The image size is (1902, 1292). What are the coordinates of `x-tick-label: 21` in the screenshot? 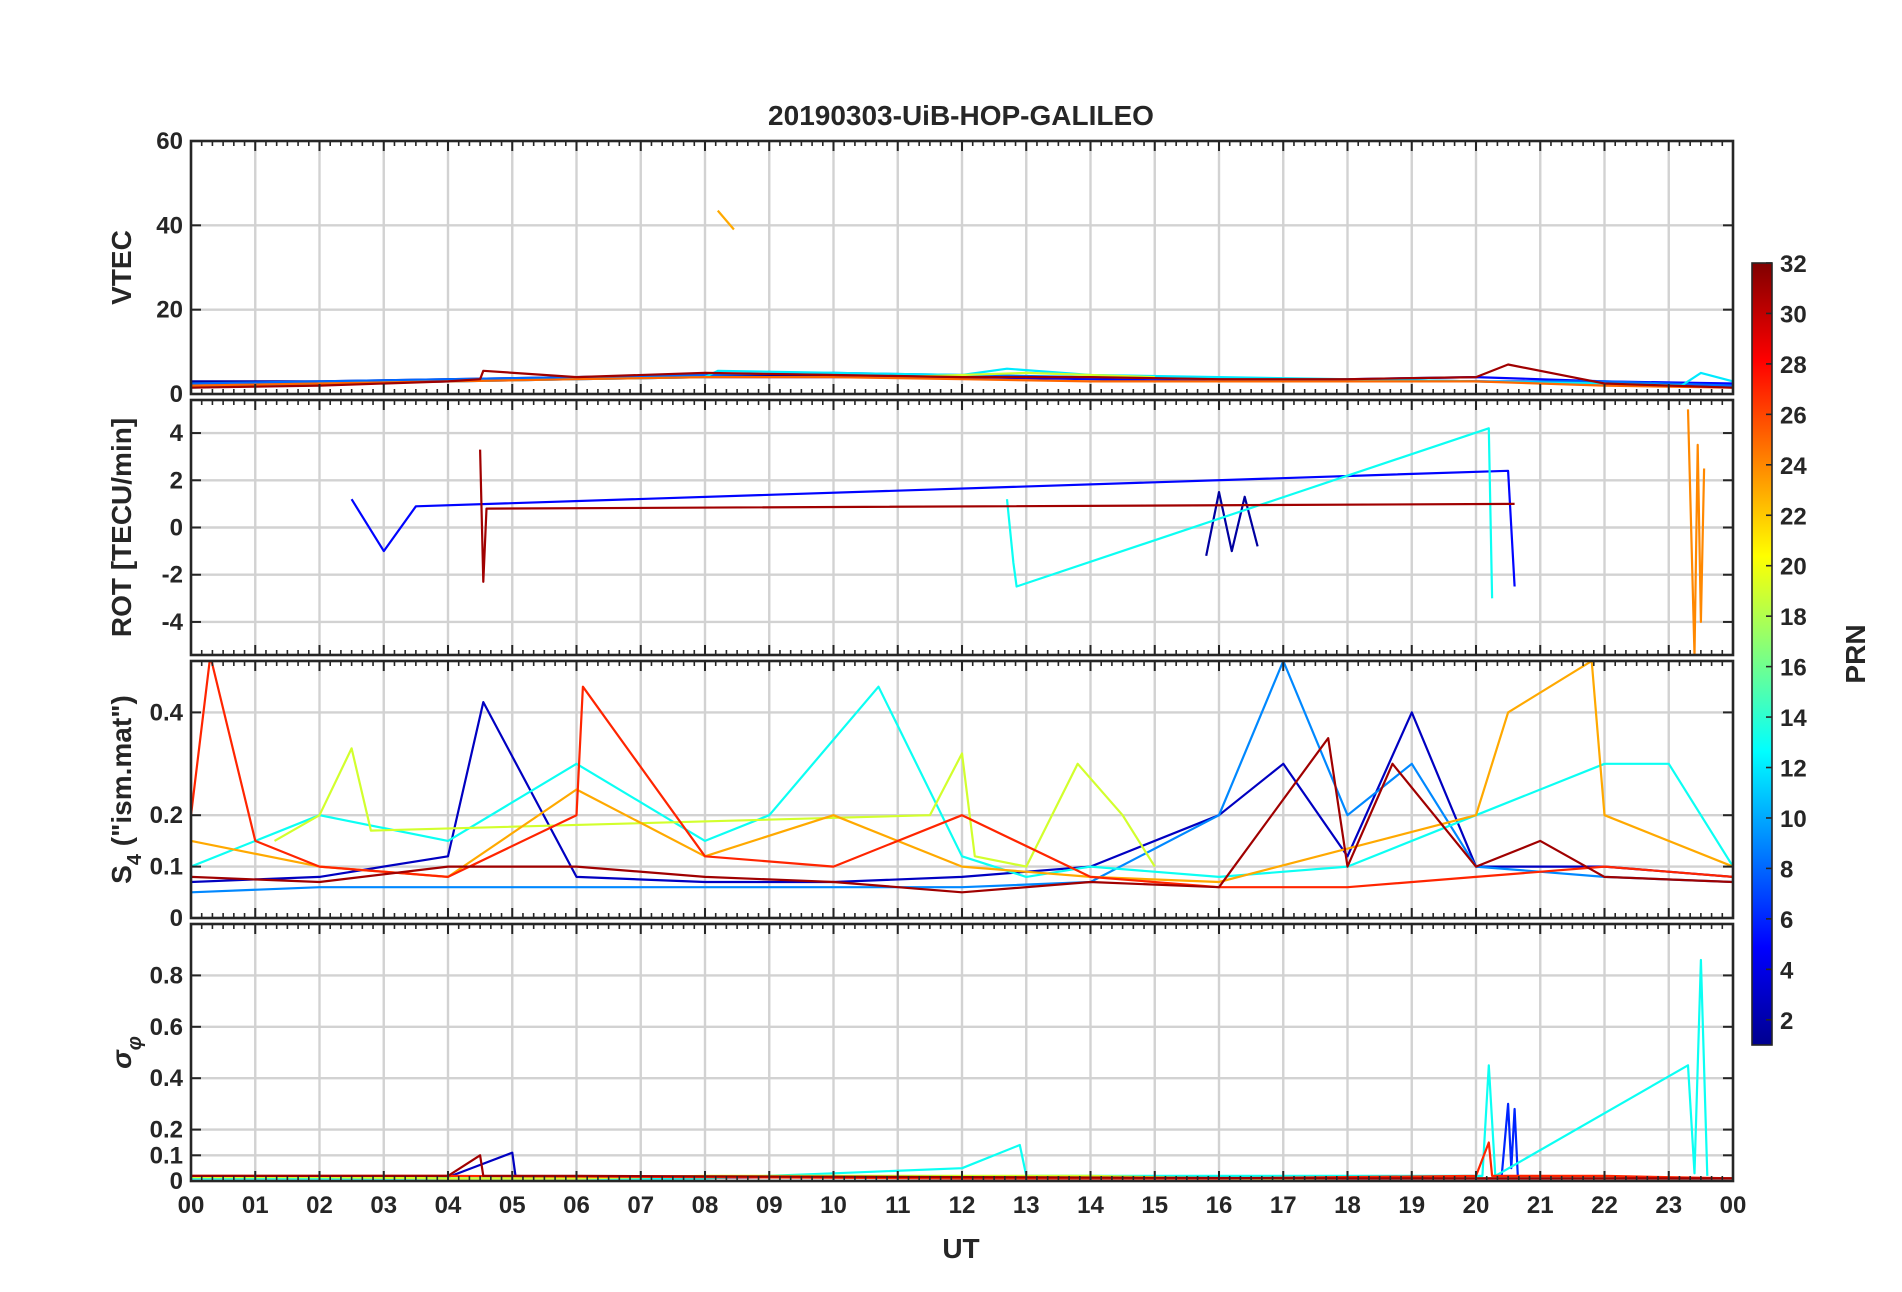 It's located at (1540, 1205).